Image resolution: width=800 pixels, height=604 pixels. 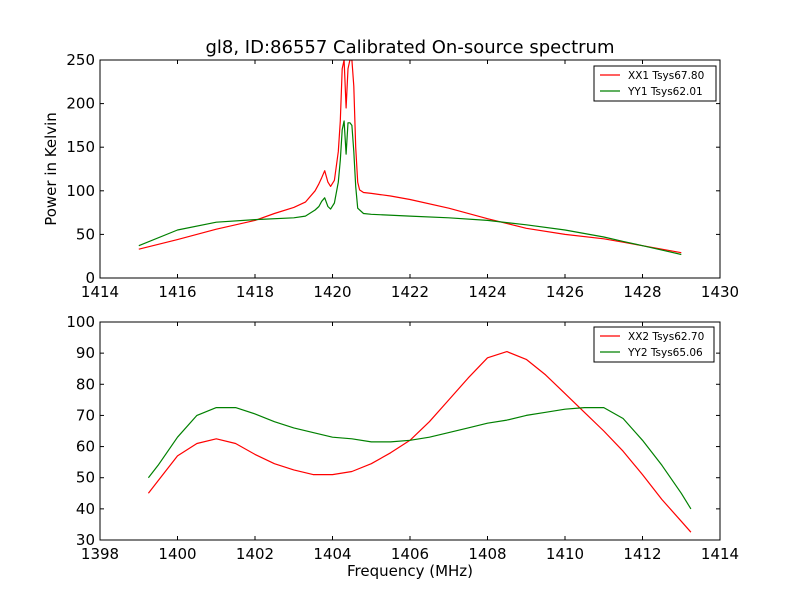 I want to click on y-tick-label: 250, so click(x=80, y=60).